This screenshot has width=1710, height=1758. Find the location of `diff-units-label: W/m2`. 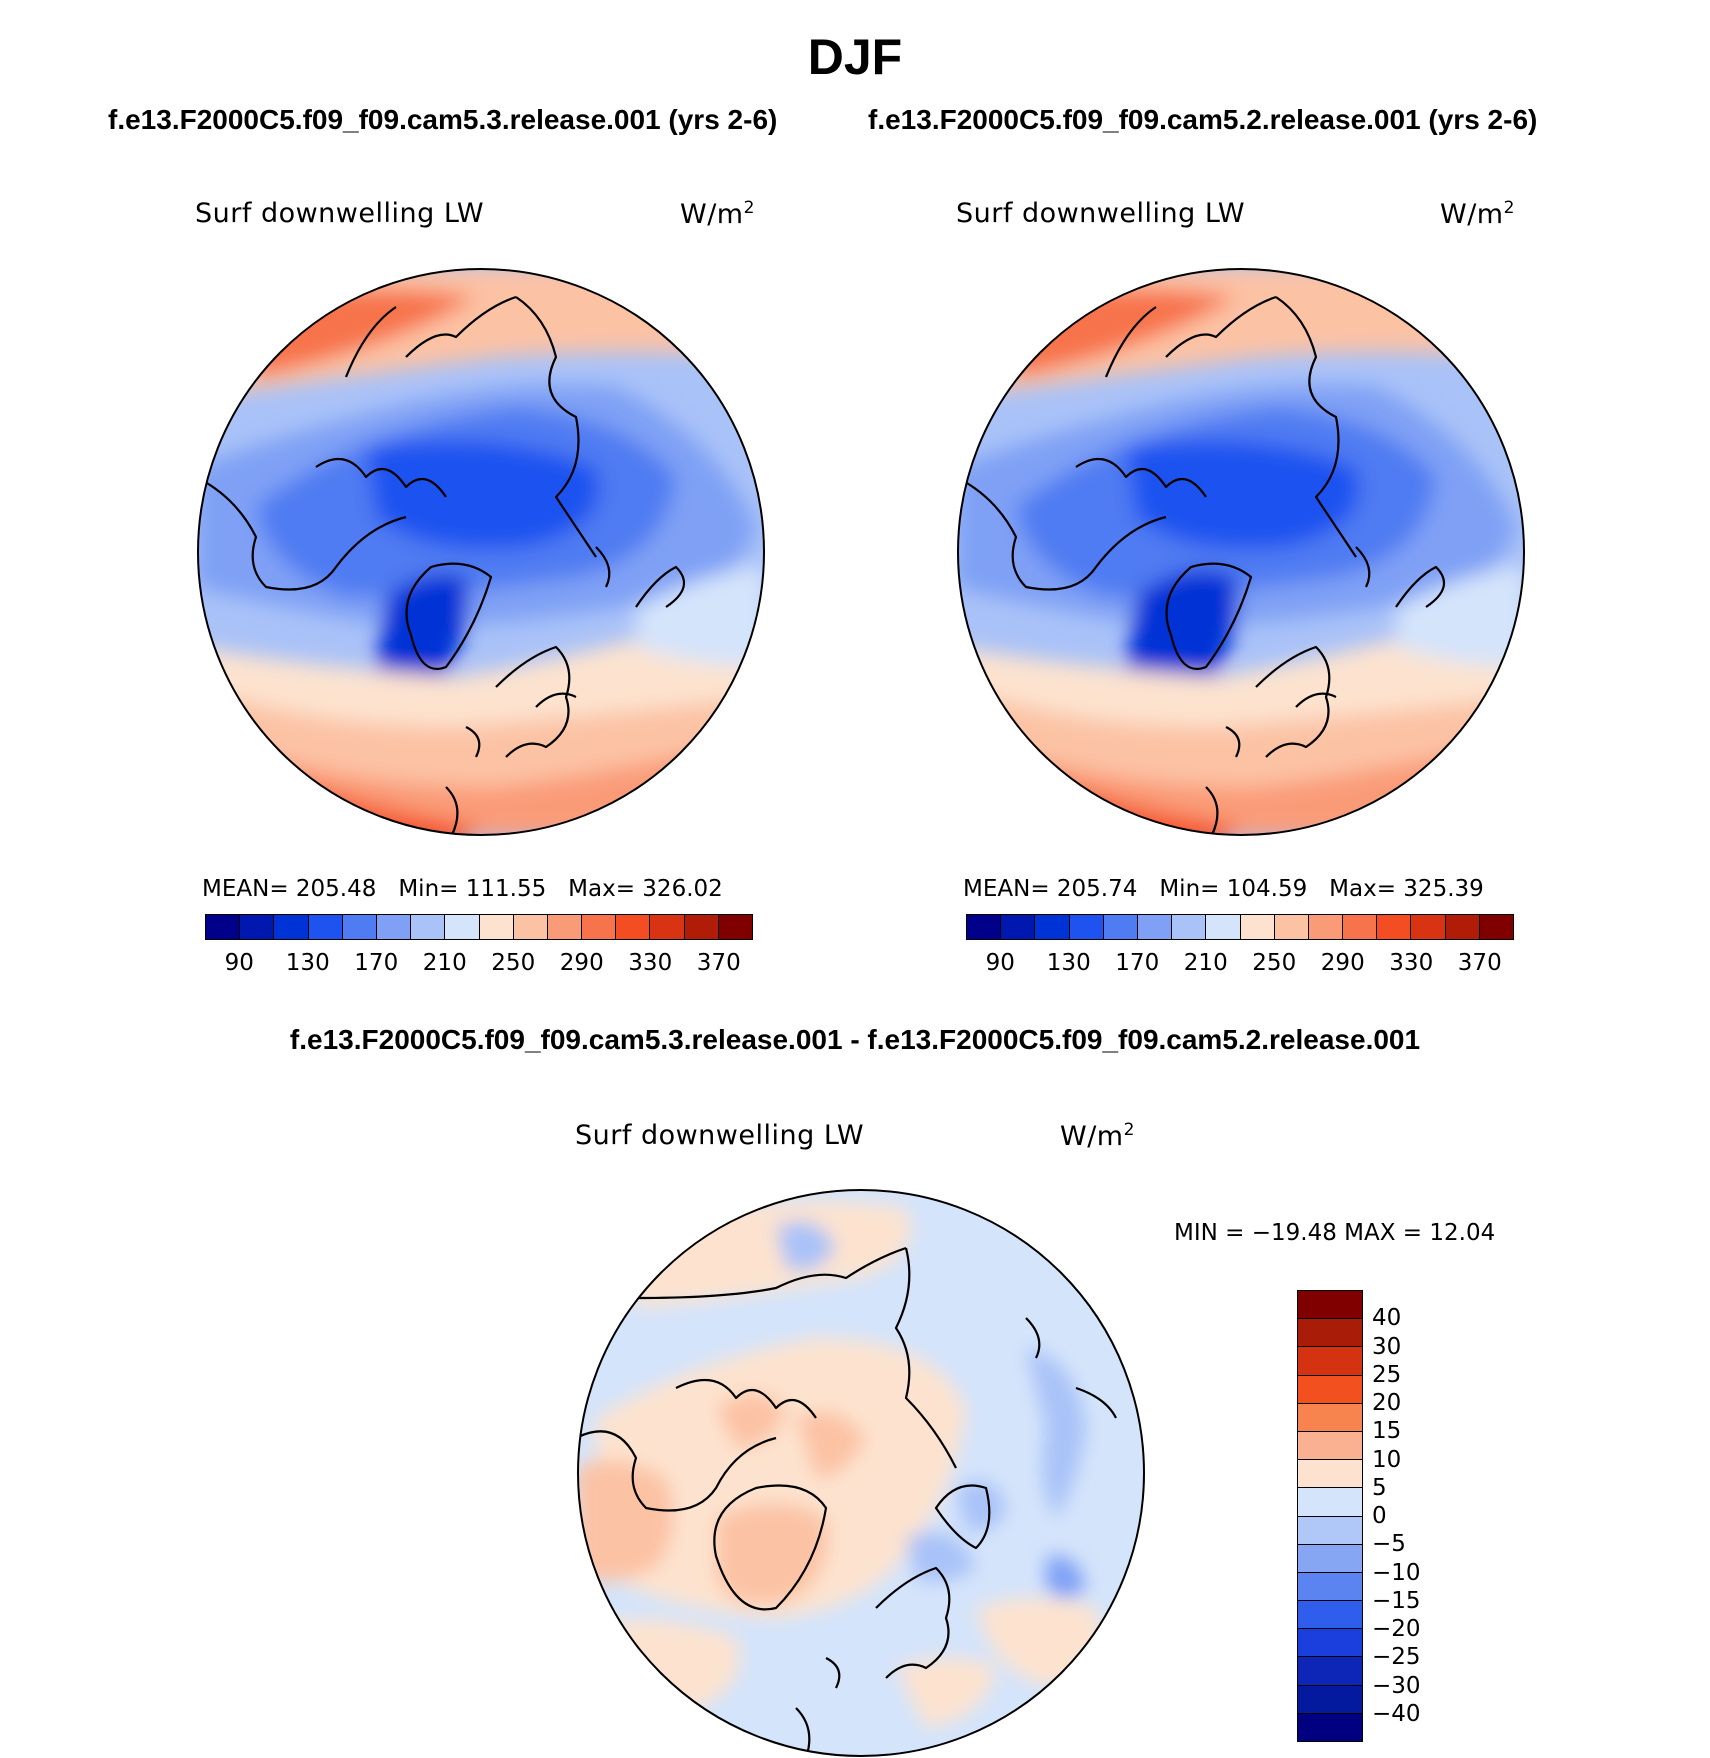

diff-units-label: W/m2 is located at coordinates (1097, 1136).